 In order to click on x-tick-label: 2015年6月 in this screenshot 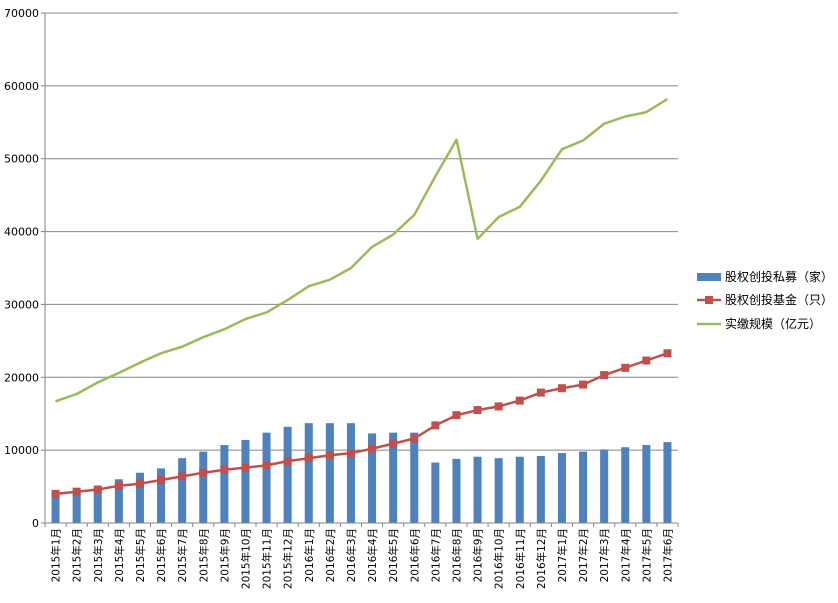, I will do `click(161, 555)`.